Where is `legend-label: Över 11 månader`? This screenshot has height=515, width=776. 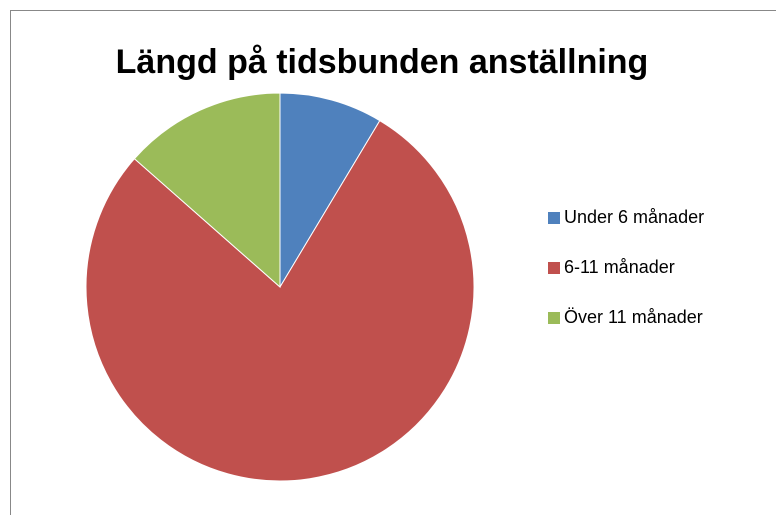
legend-label: Över 11 månader is located at coordinates (633, 317).